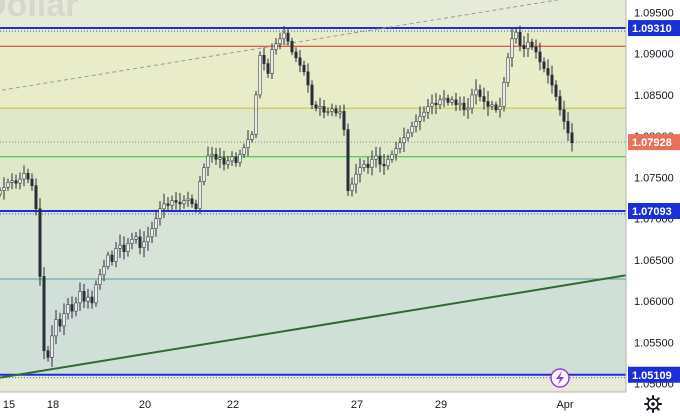  I want to click on gear-icon, so click(653, 404).